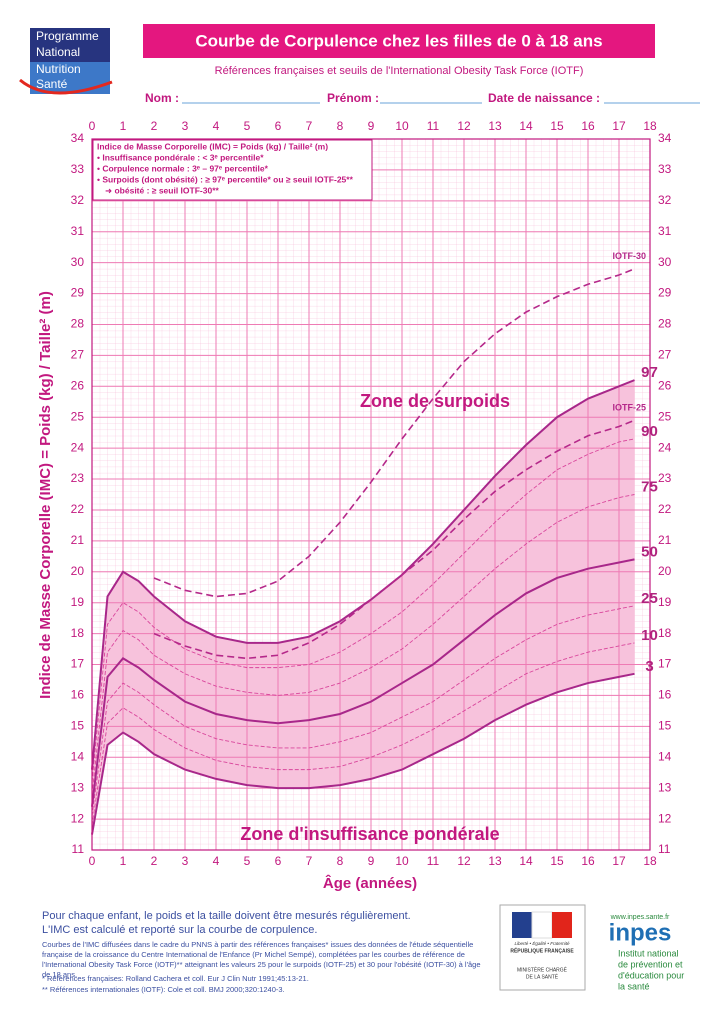  Describe the element at coordinates (648, 953) in the screenshot. I see `inpes-text: Institut national` at that location.